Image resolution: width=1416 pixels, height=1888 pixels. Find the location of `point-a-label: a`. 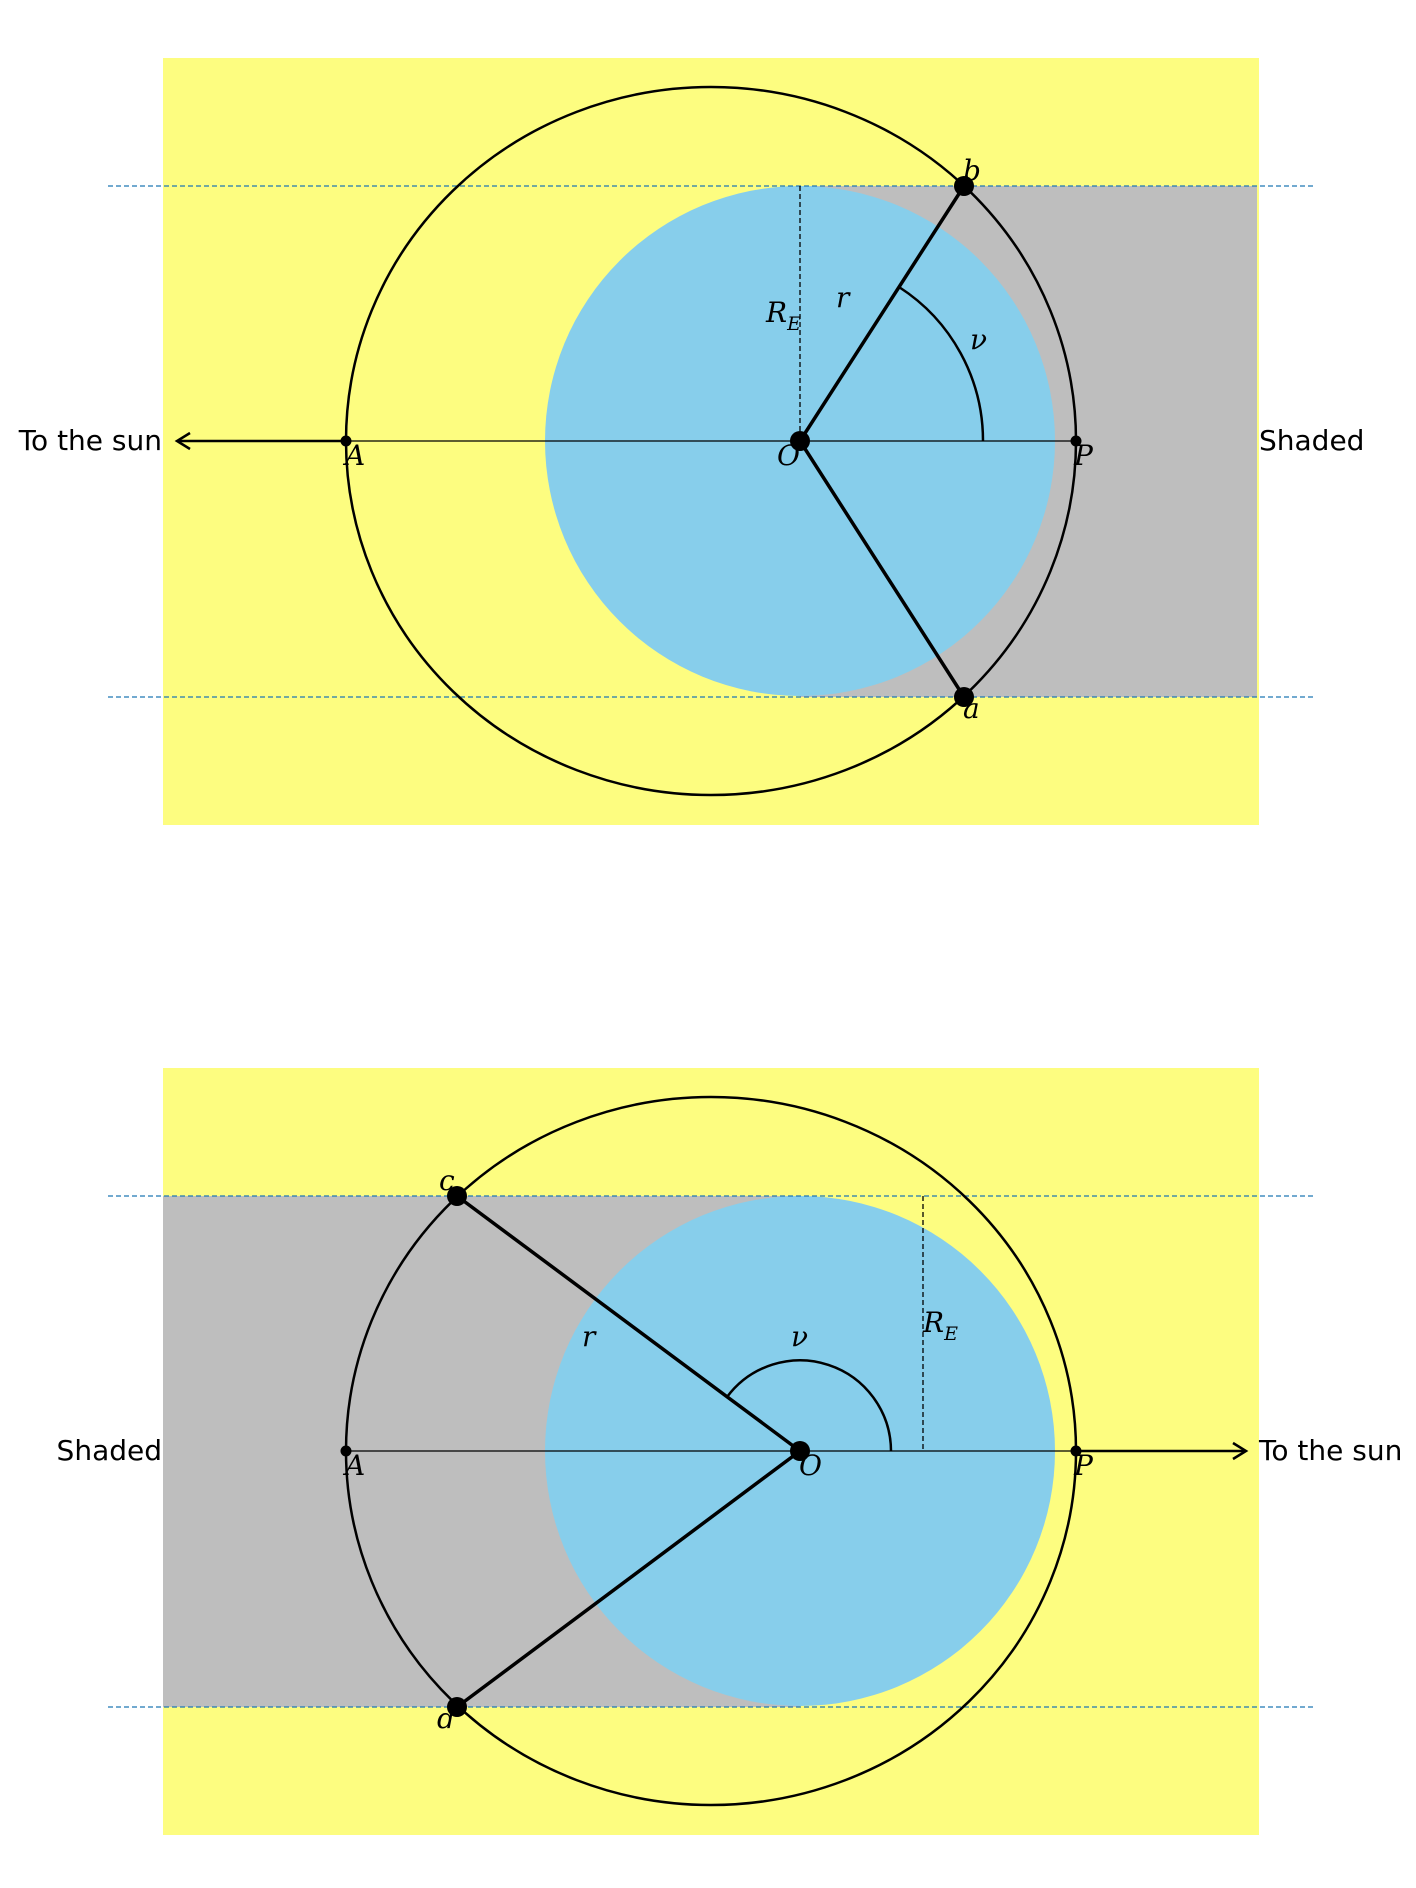

point-a-label: a is located at coordinates (971, 708).